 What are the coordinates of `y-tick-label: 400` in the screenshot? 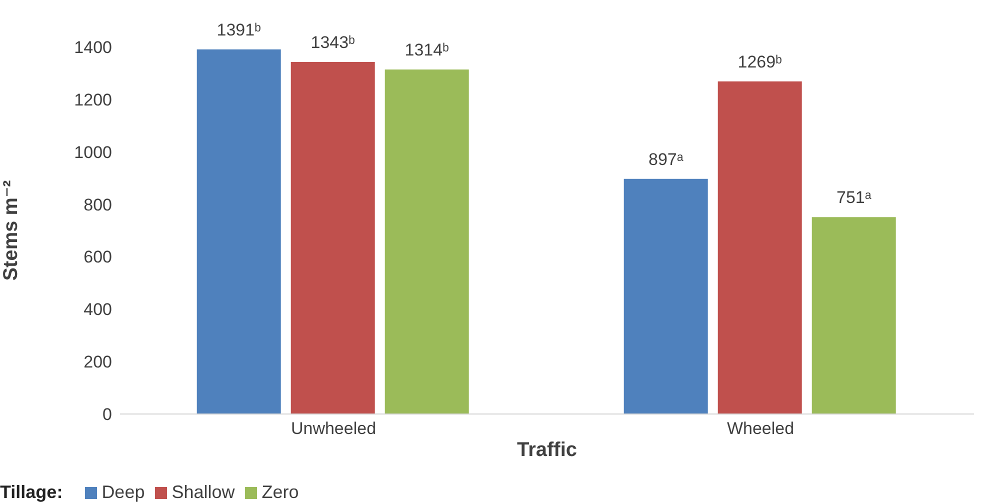 It's located at (98, 310).